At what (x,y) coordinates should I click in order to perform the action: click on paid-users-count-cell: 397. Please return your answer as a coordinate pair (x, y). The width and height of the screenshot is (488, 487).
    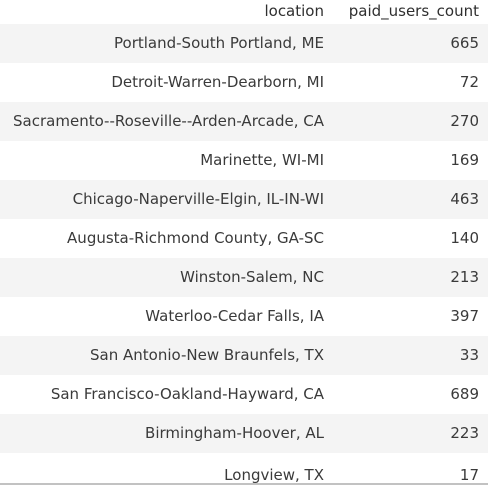
    Looking at the image, I should click on (410, 316).